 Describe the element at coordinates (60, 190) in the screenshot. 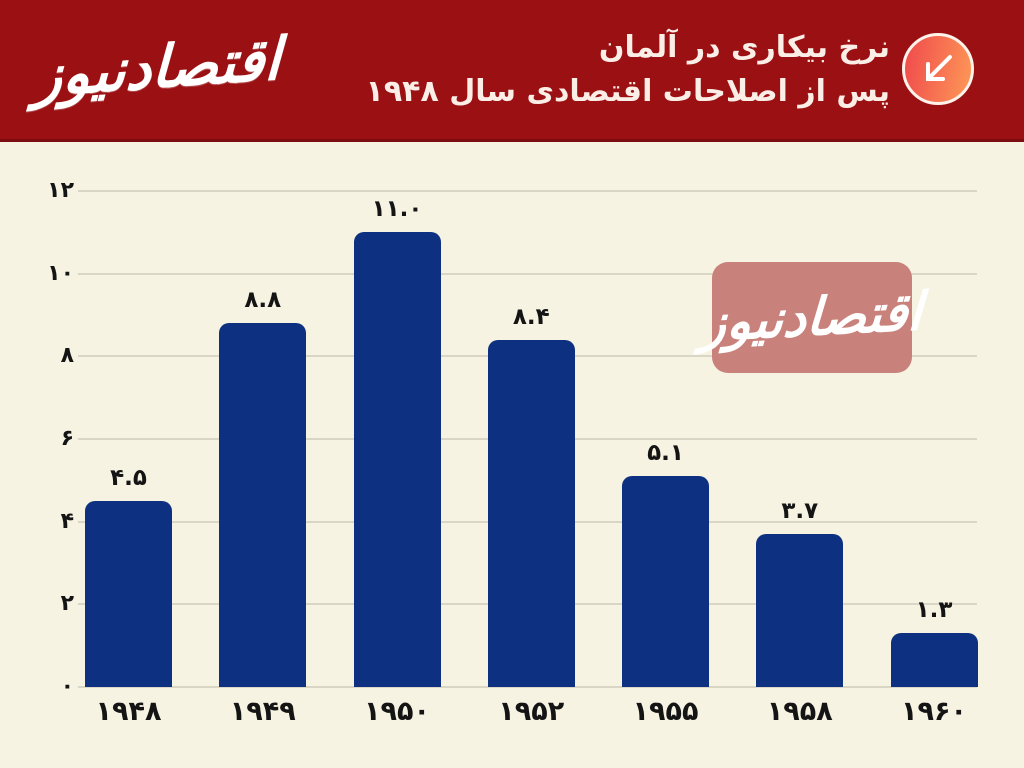

I see `y-tick-label: ۱۲` at that location.